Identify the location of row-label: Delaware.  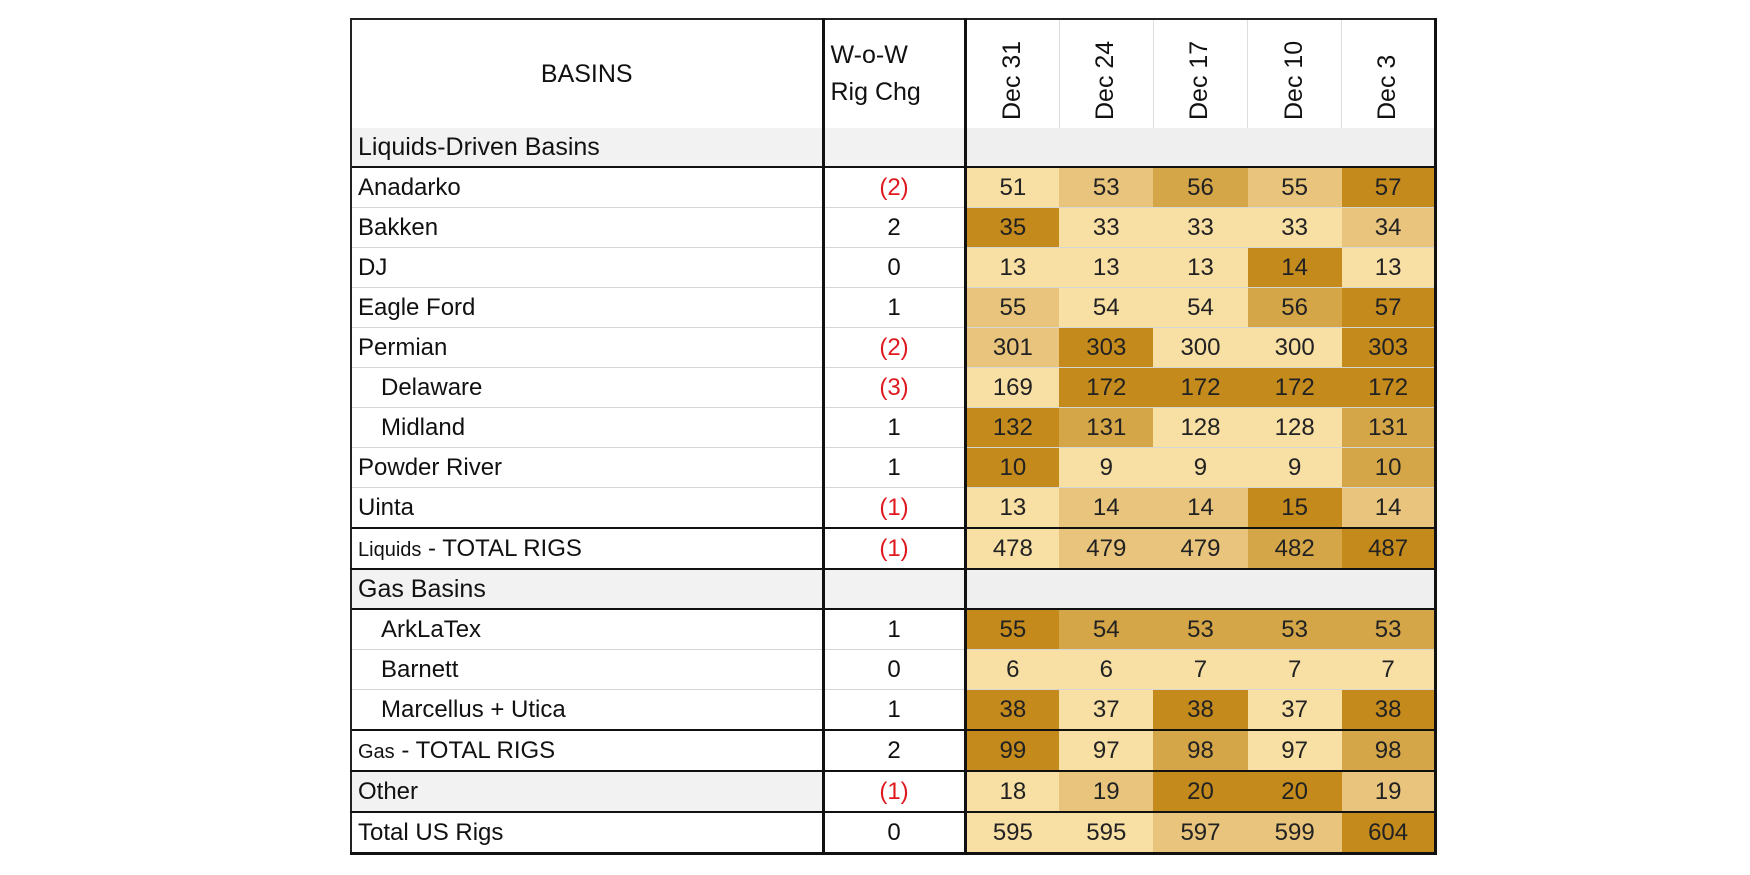
(587, 387).